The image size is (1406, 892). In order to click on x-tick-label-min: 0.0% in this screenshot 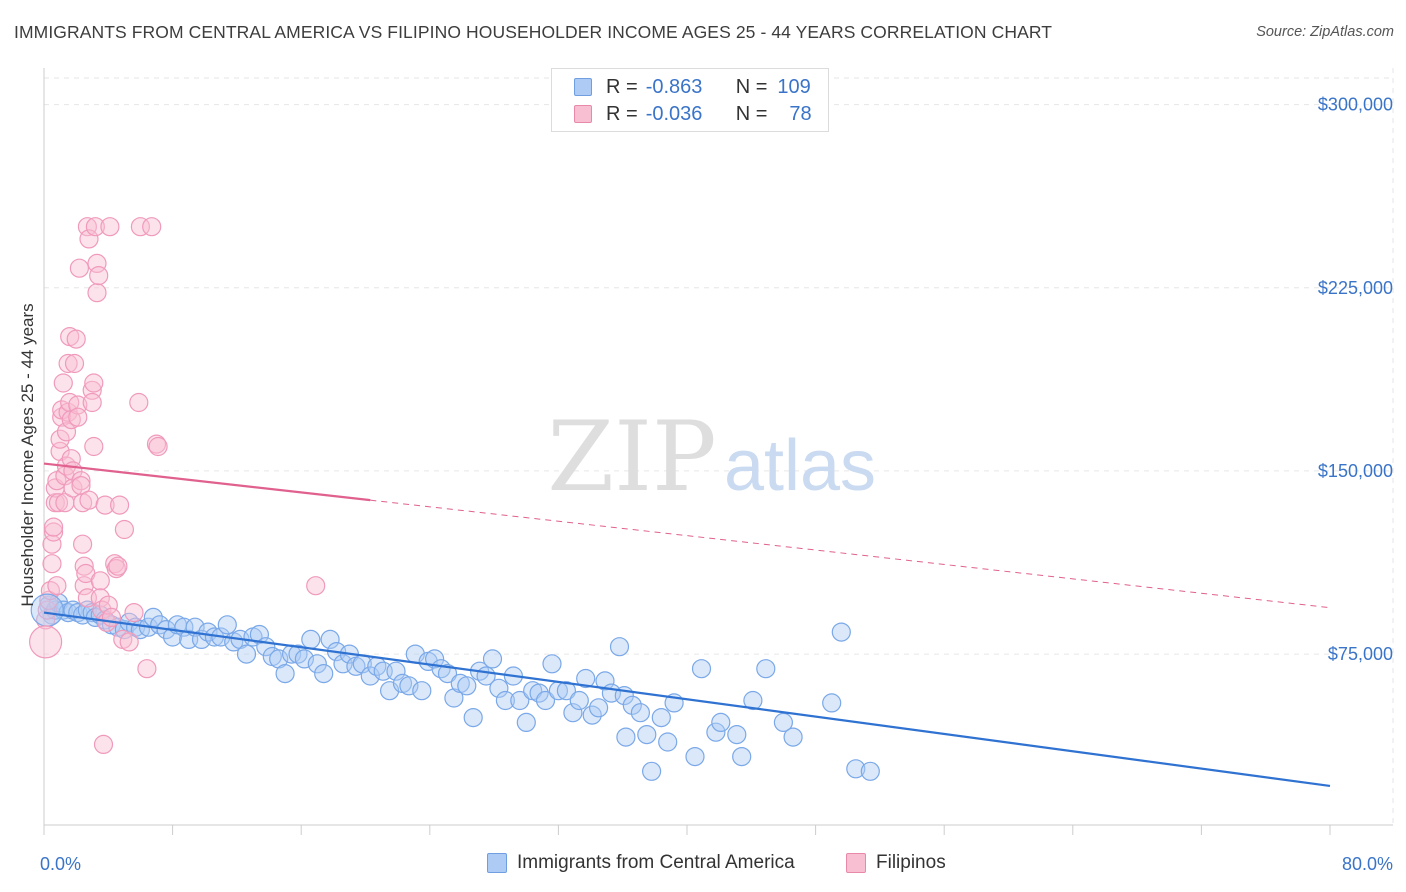, I will do `click(60, 864)`.